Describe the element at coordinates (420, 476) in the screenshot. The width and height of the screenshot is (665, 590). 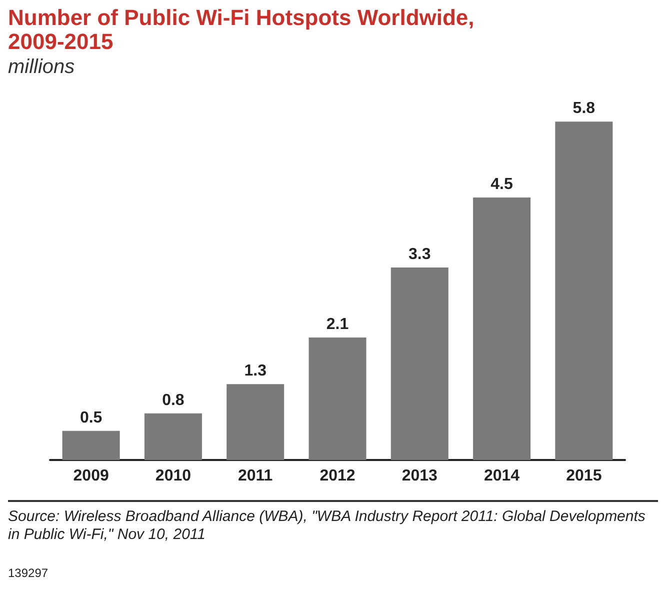
I see `x-tick-label: 2013` at that location.